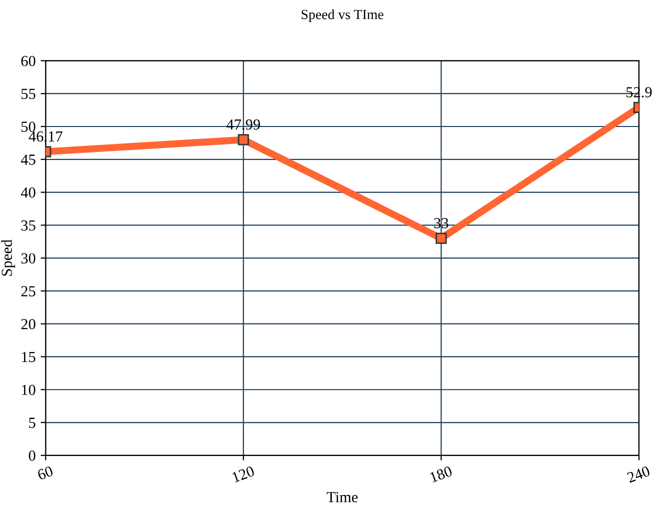  What do you see at coordinates (29, 390) in the screenshot?
I see `y-tick-label: 10` at bounding box center [29, 390].